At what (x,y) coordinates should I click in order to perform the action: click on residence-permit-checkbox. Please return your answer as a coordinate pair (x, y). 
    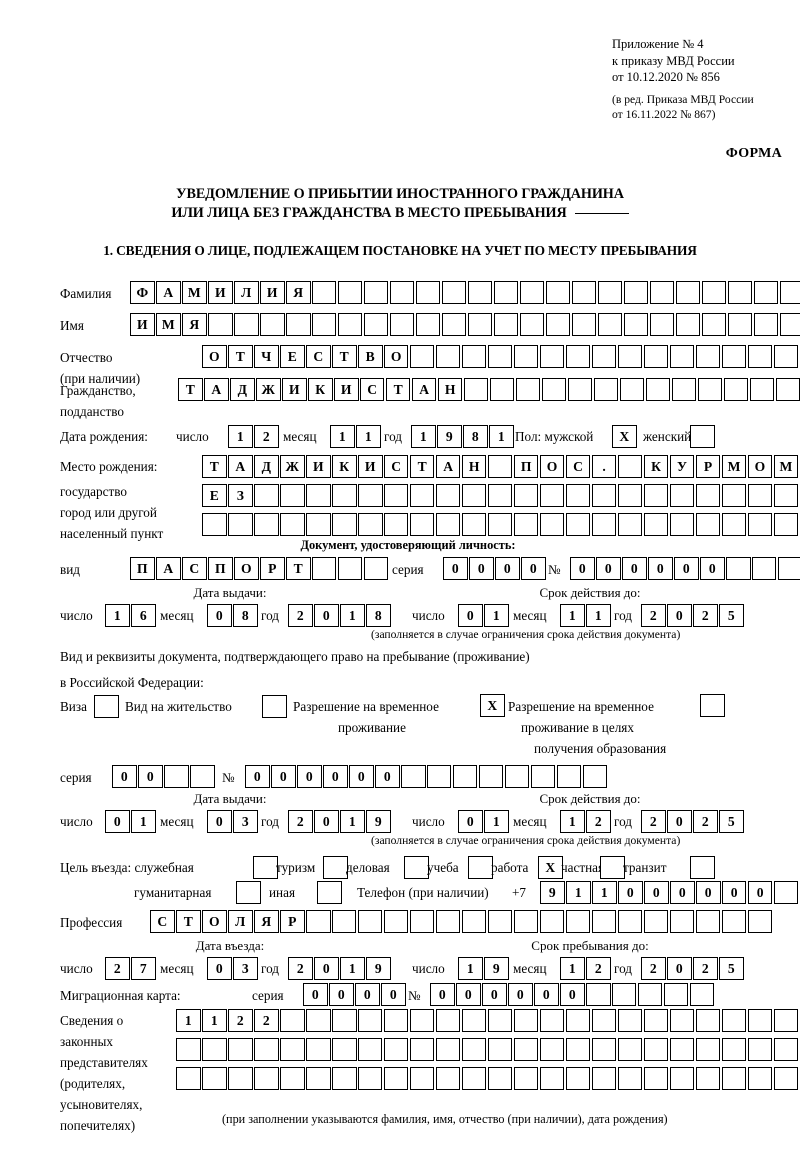
    Looking at the image, I should click on (275, 706).